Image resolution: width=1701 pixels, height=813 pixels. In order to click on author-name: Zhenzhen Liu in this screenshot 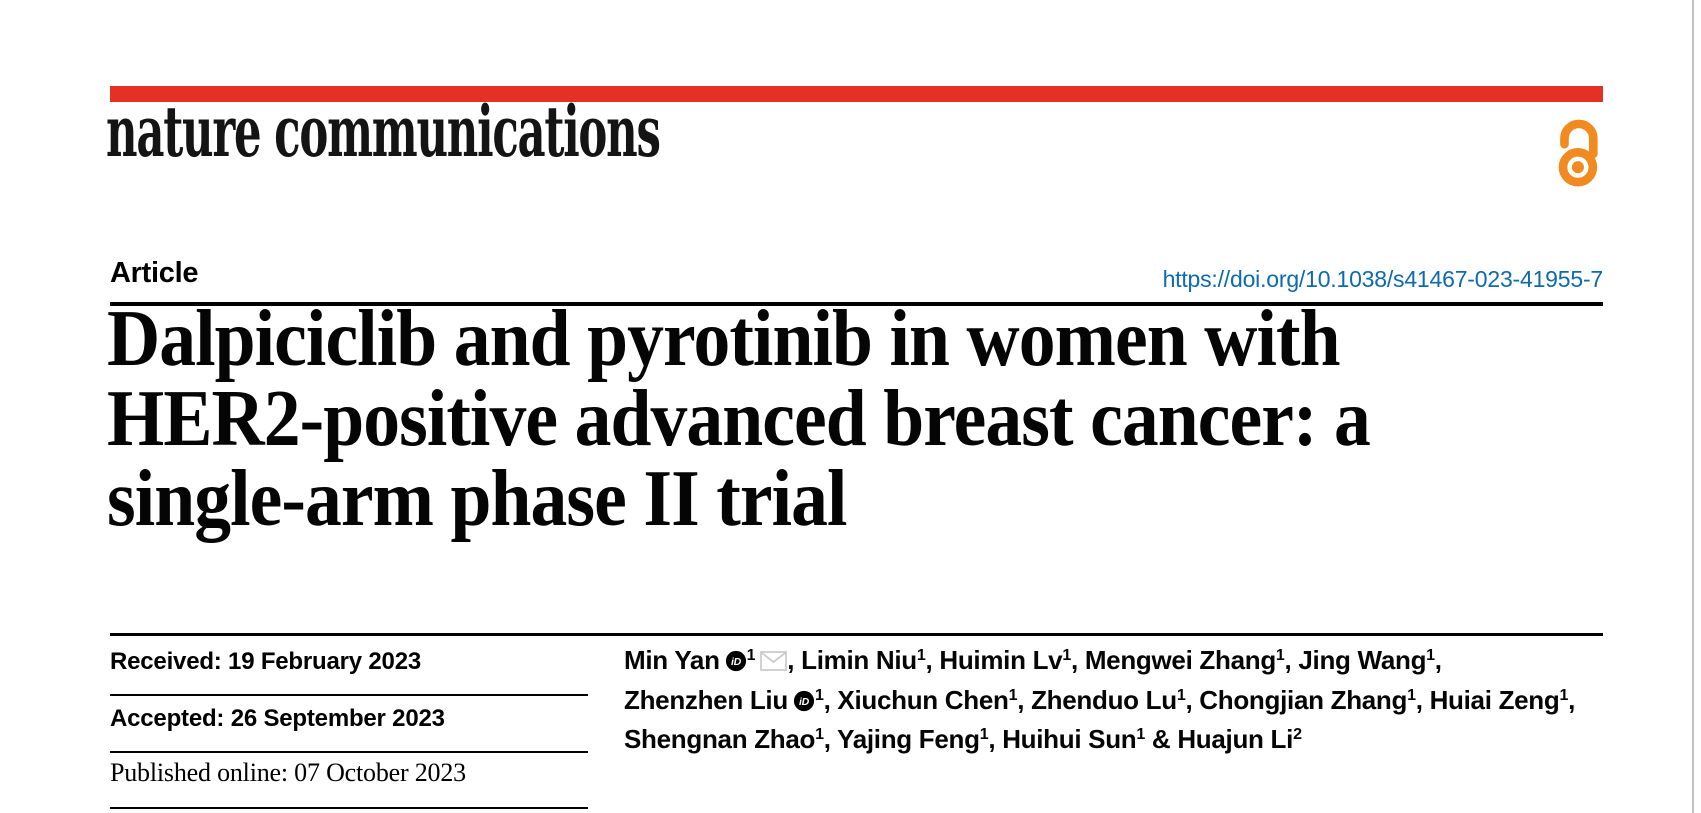, I will do `click(706, 699)`.